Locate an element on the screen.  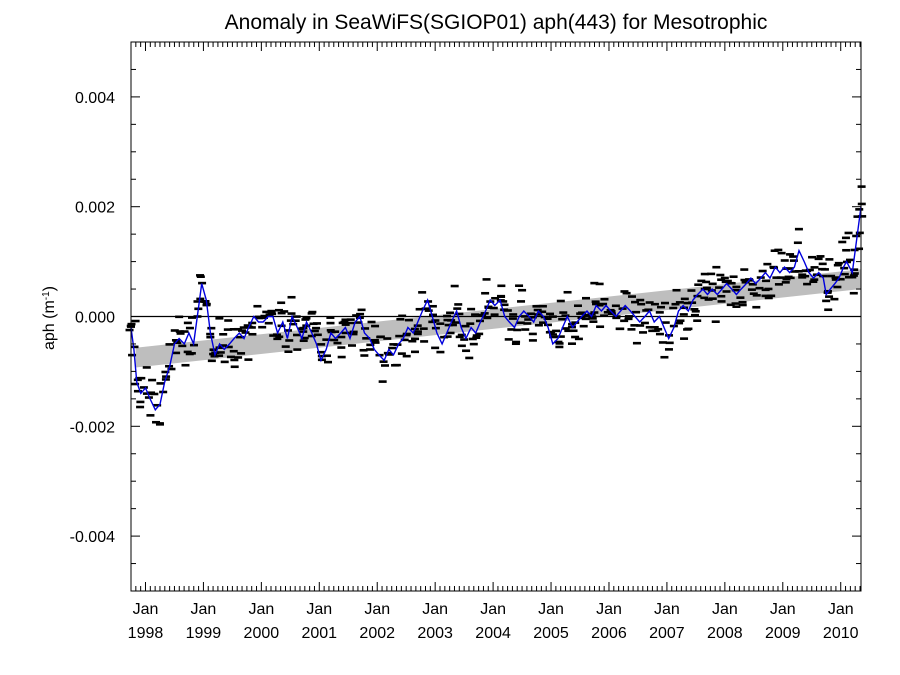
trend-band is located at coordinates (498, 318).